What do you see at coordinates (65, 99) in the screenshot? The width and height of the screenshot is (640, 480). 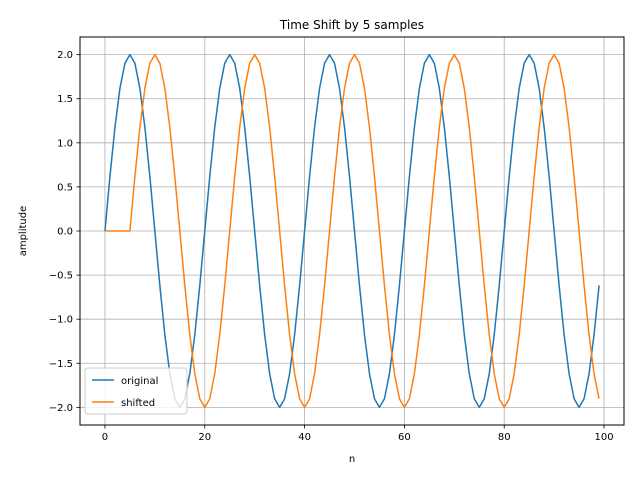 I see `y-tick-label: 1.5` at bounding box center [65, 99].